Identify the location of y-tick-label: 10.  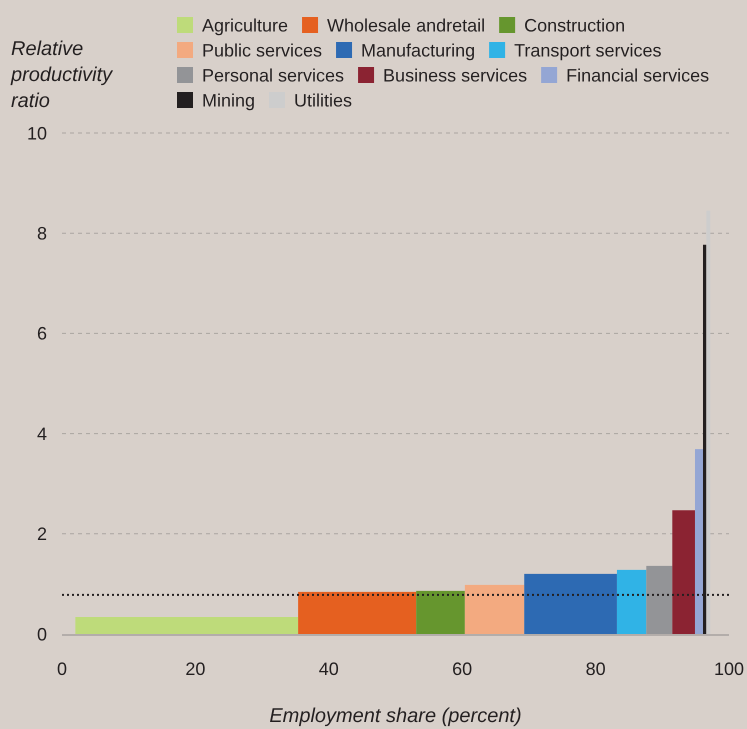
(36, 133).